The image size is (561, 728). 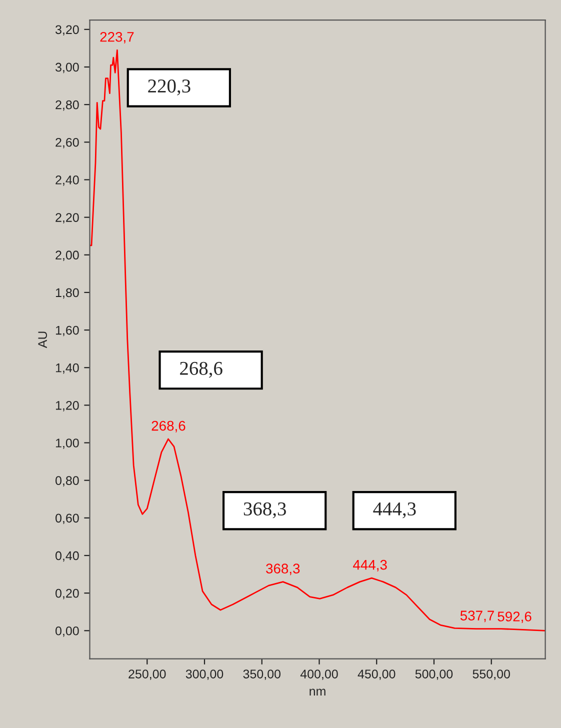 What do you see at coordinates (42, 340) in the screenshot?
I see `y-axis-title: AU` at bounding box center [42, 340].